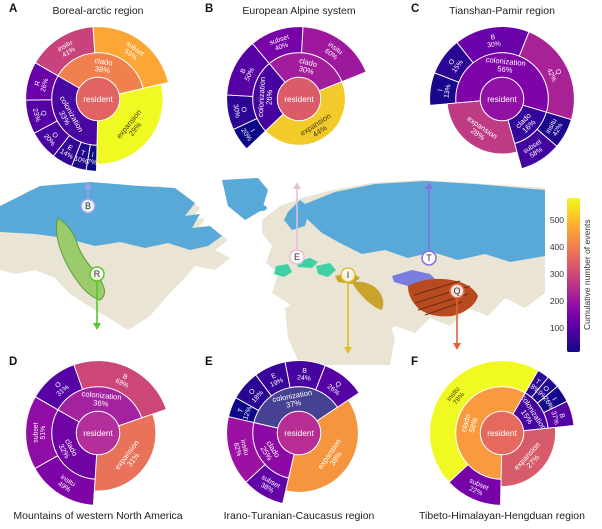 This screenshot has height=529, width=602. Describe the element at coordinates (81, 157) in the screenshot. I see `segment-label: T10%` at that location.